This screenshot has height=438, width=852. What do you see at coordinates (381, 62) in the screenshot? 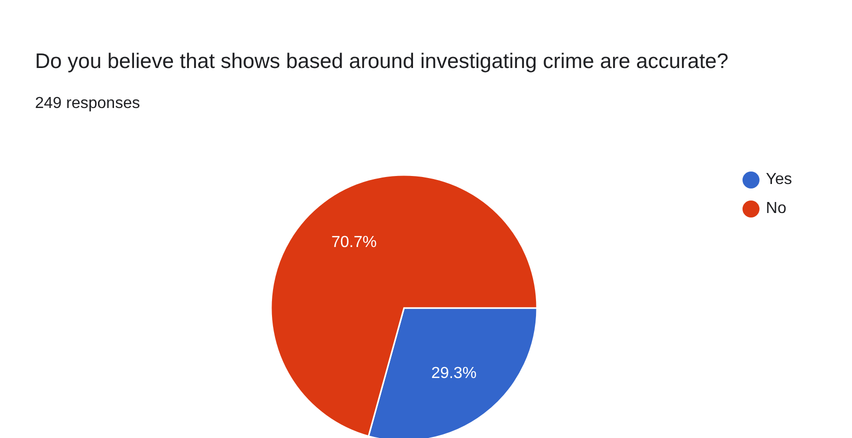
I see `chart-title: Do you believe that shows based around investigating crime are accurate?` at bounding box center [381, 62].